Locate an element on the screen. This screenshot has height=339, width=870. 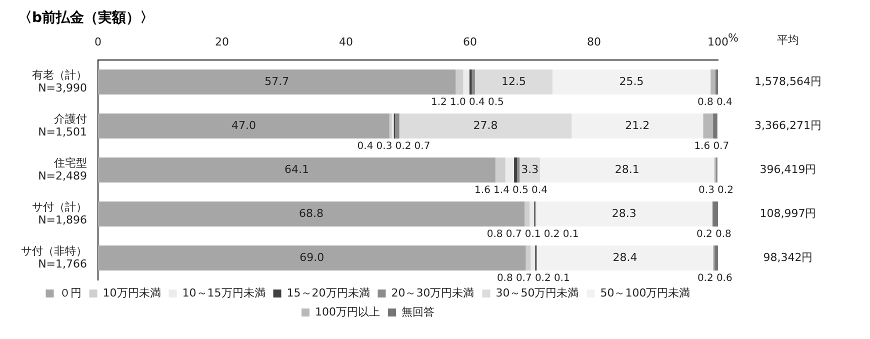
data-label: 3.3 is located at coordinates (530, 169).